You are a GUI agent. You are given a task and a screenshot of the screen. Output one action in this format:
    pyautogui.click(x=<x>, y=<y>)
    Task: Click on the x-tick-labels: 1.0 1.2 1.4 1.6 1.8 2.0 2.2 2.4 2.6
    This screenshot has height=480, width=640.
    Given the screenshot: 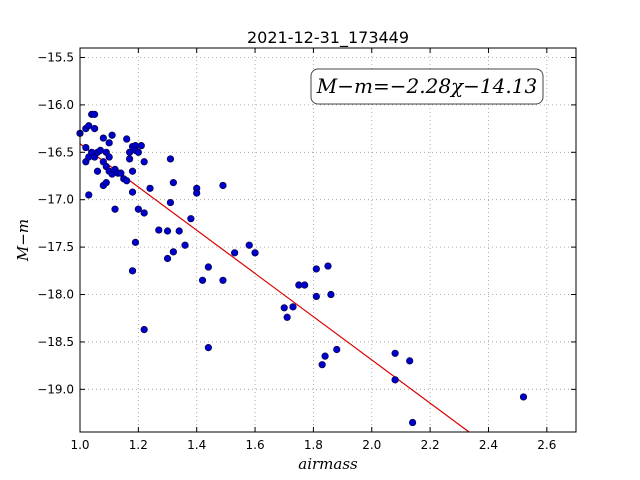 What is the action you would take?
    pyautogui.click(x=313, y=445)
    